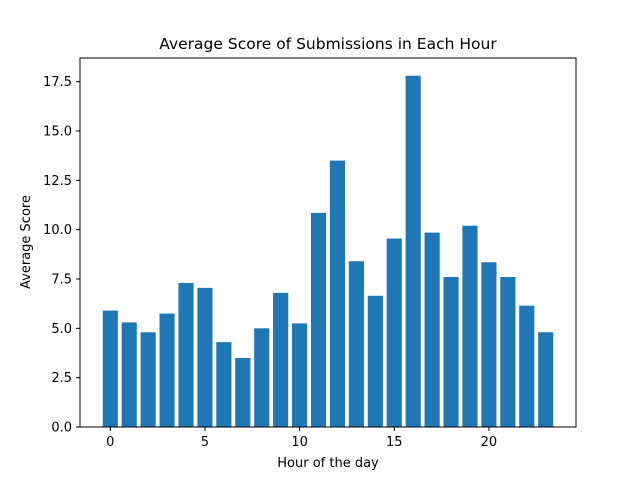 The image size is (640, 480). What do you see at coordinates (205, 442) in the screenshot?
I see `x-tick-label: 5` at bounding box center [205, 442].